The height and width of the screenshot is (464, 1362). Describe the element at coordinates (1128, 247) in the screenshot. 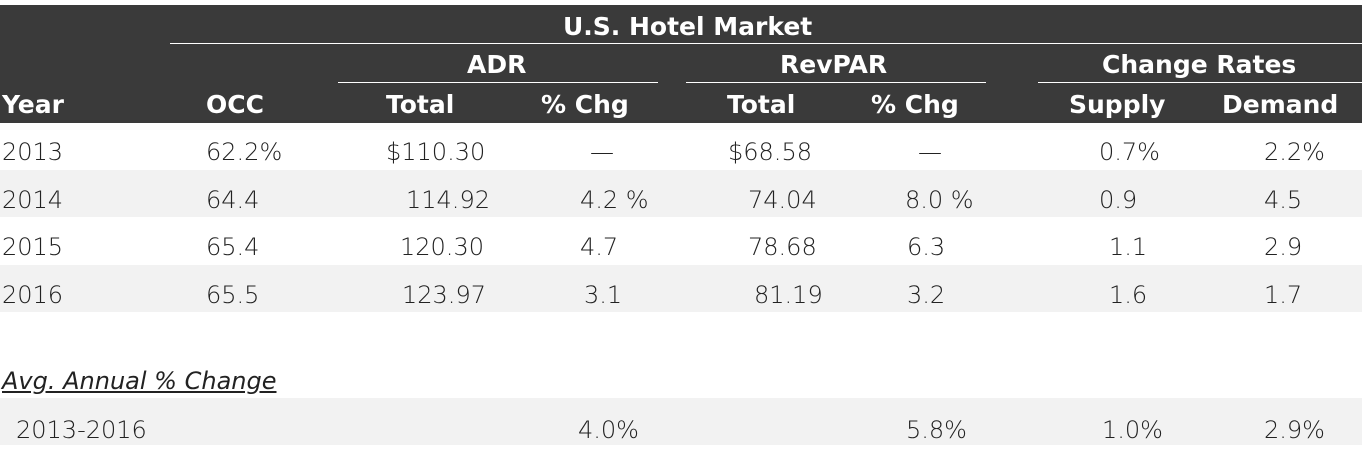

I see `cell-supply: 1.1` at that location.